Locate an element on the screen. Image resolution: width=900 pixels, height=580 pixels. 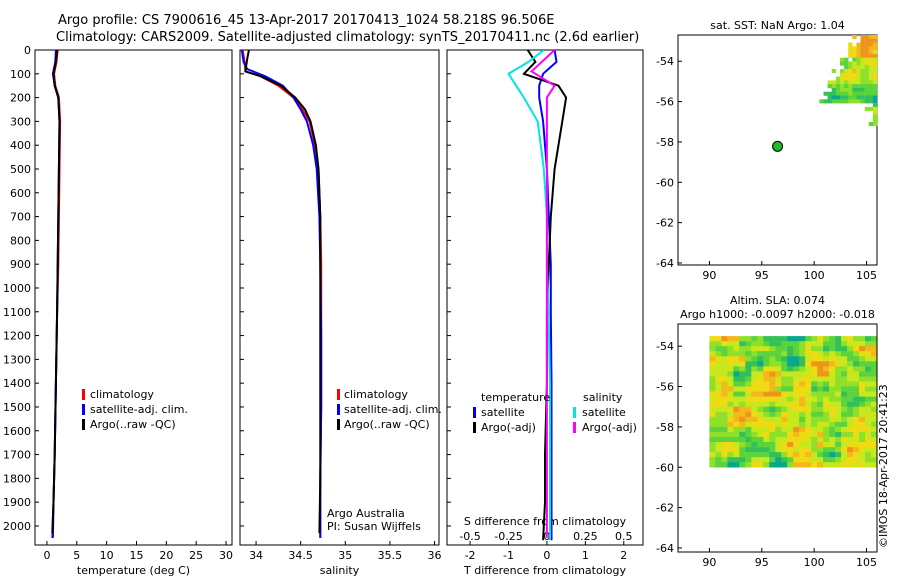
y-tick-label: -56 is located at coordinates (665, 102).